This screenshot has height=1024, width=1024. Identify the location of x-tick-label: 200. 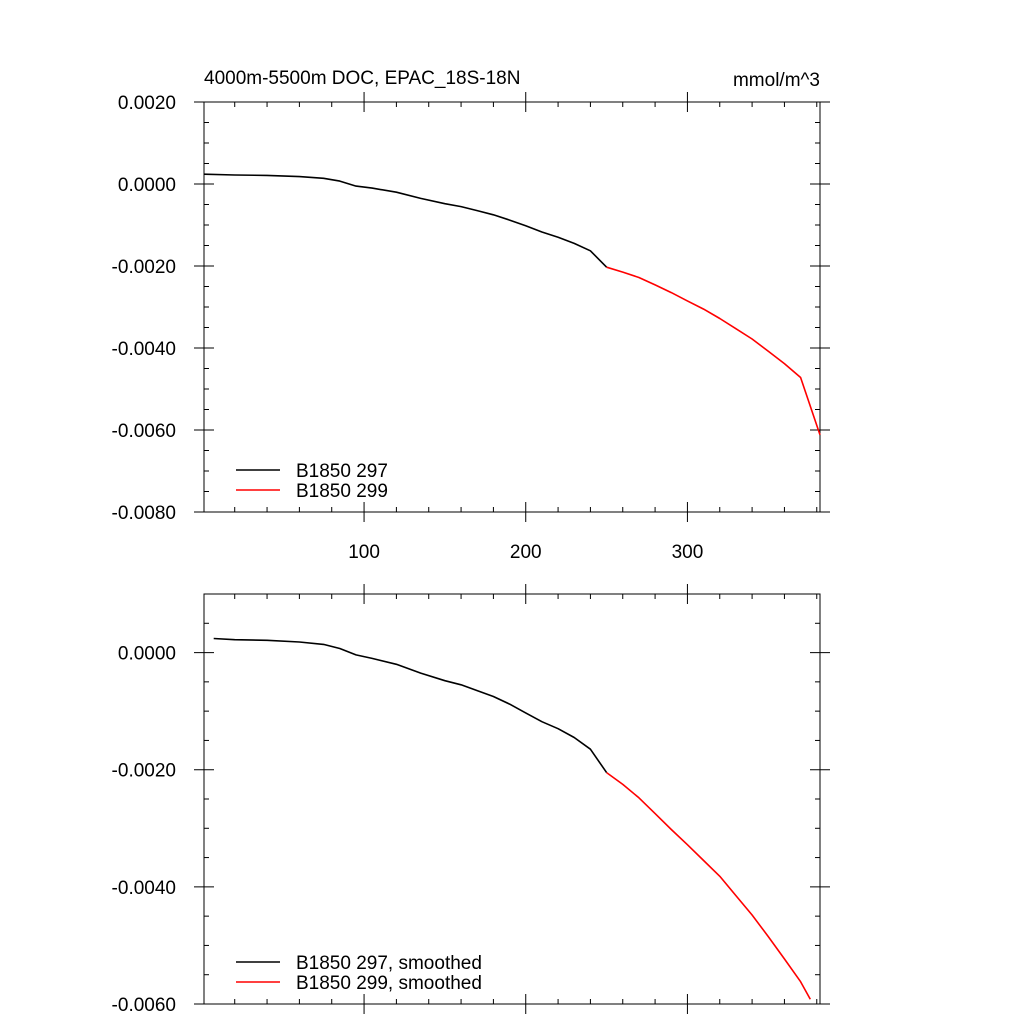
(526, 552).